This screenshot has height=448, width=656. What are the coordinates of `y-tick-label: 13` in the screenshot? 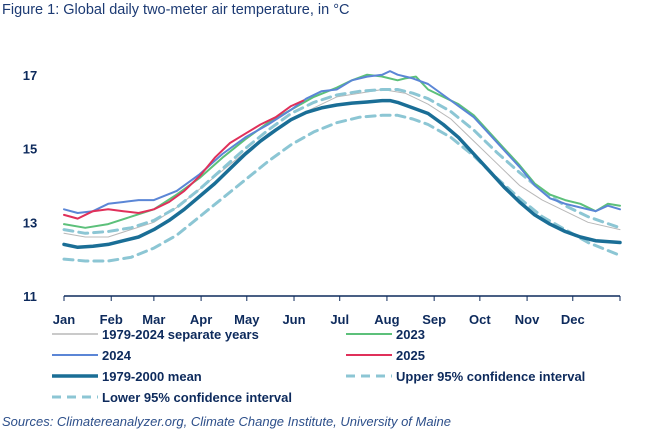 It's located at (30, 222).